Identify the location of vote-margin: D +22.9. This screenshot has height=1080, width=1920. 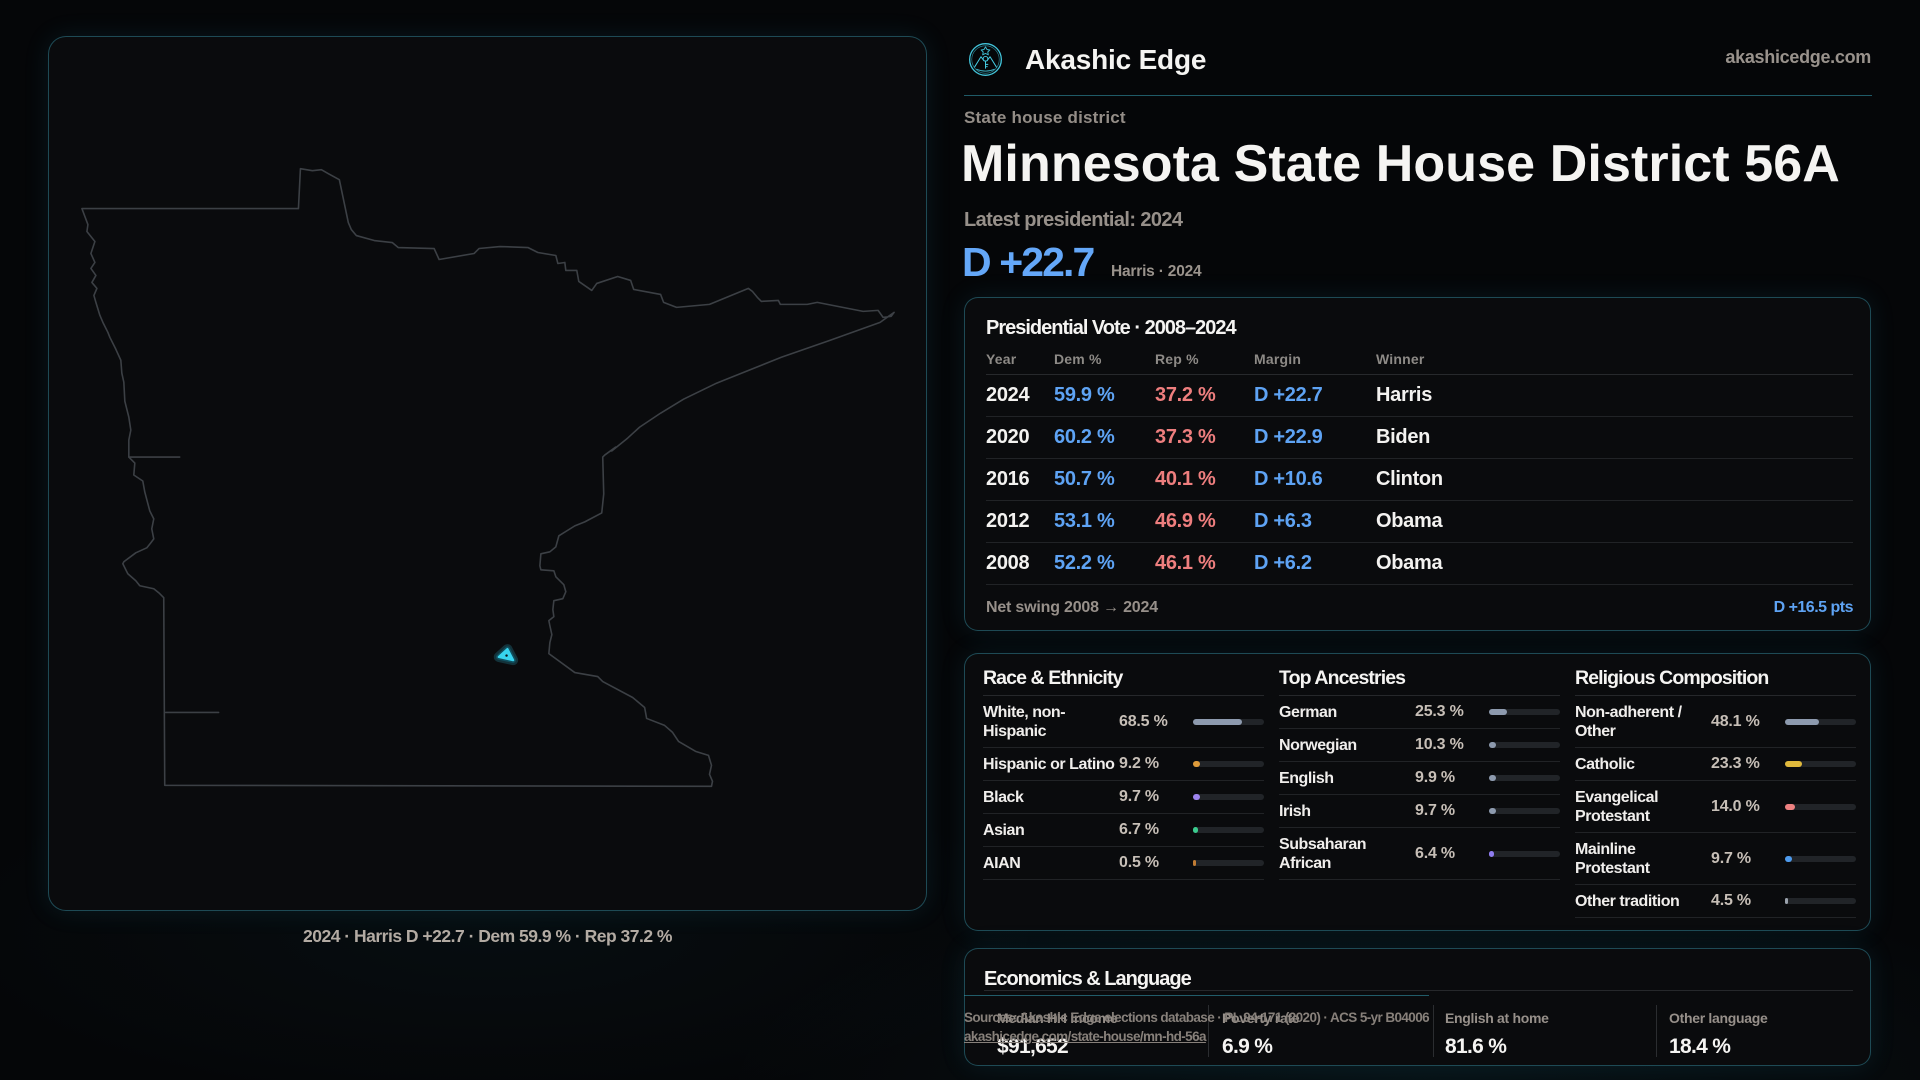
(1288, 437).